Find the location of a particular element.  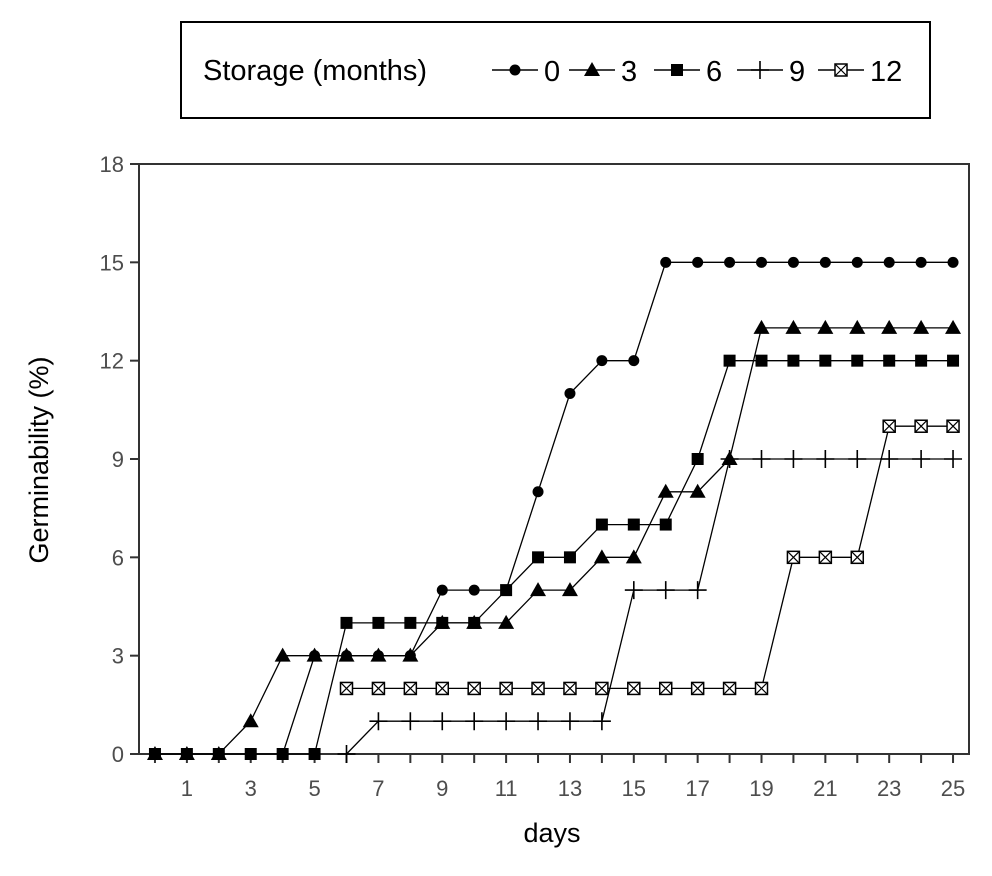

x-tick-label: 7 is located at coordinates (378, 788).